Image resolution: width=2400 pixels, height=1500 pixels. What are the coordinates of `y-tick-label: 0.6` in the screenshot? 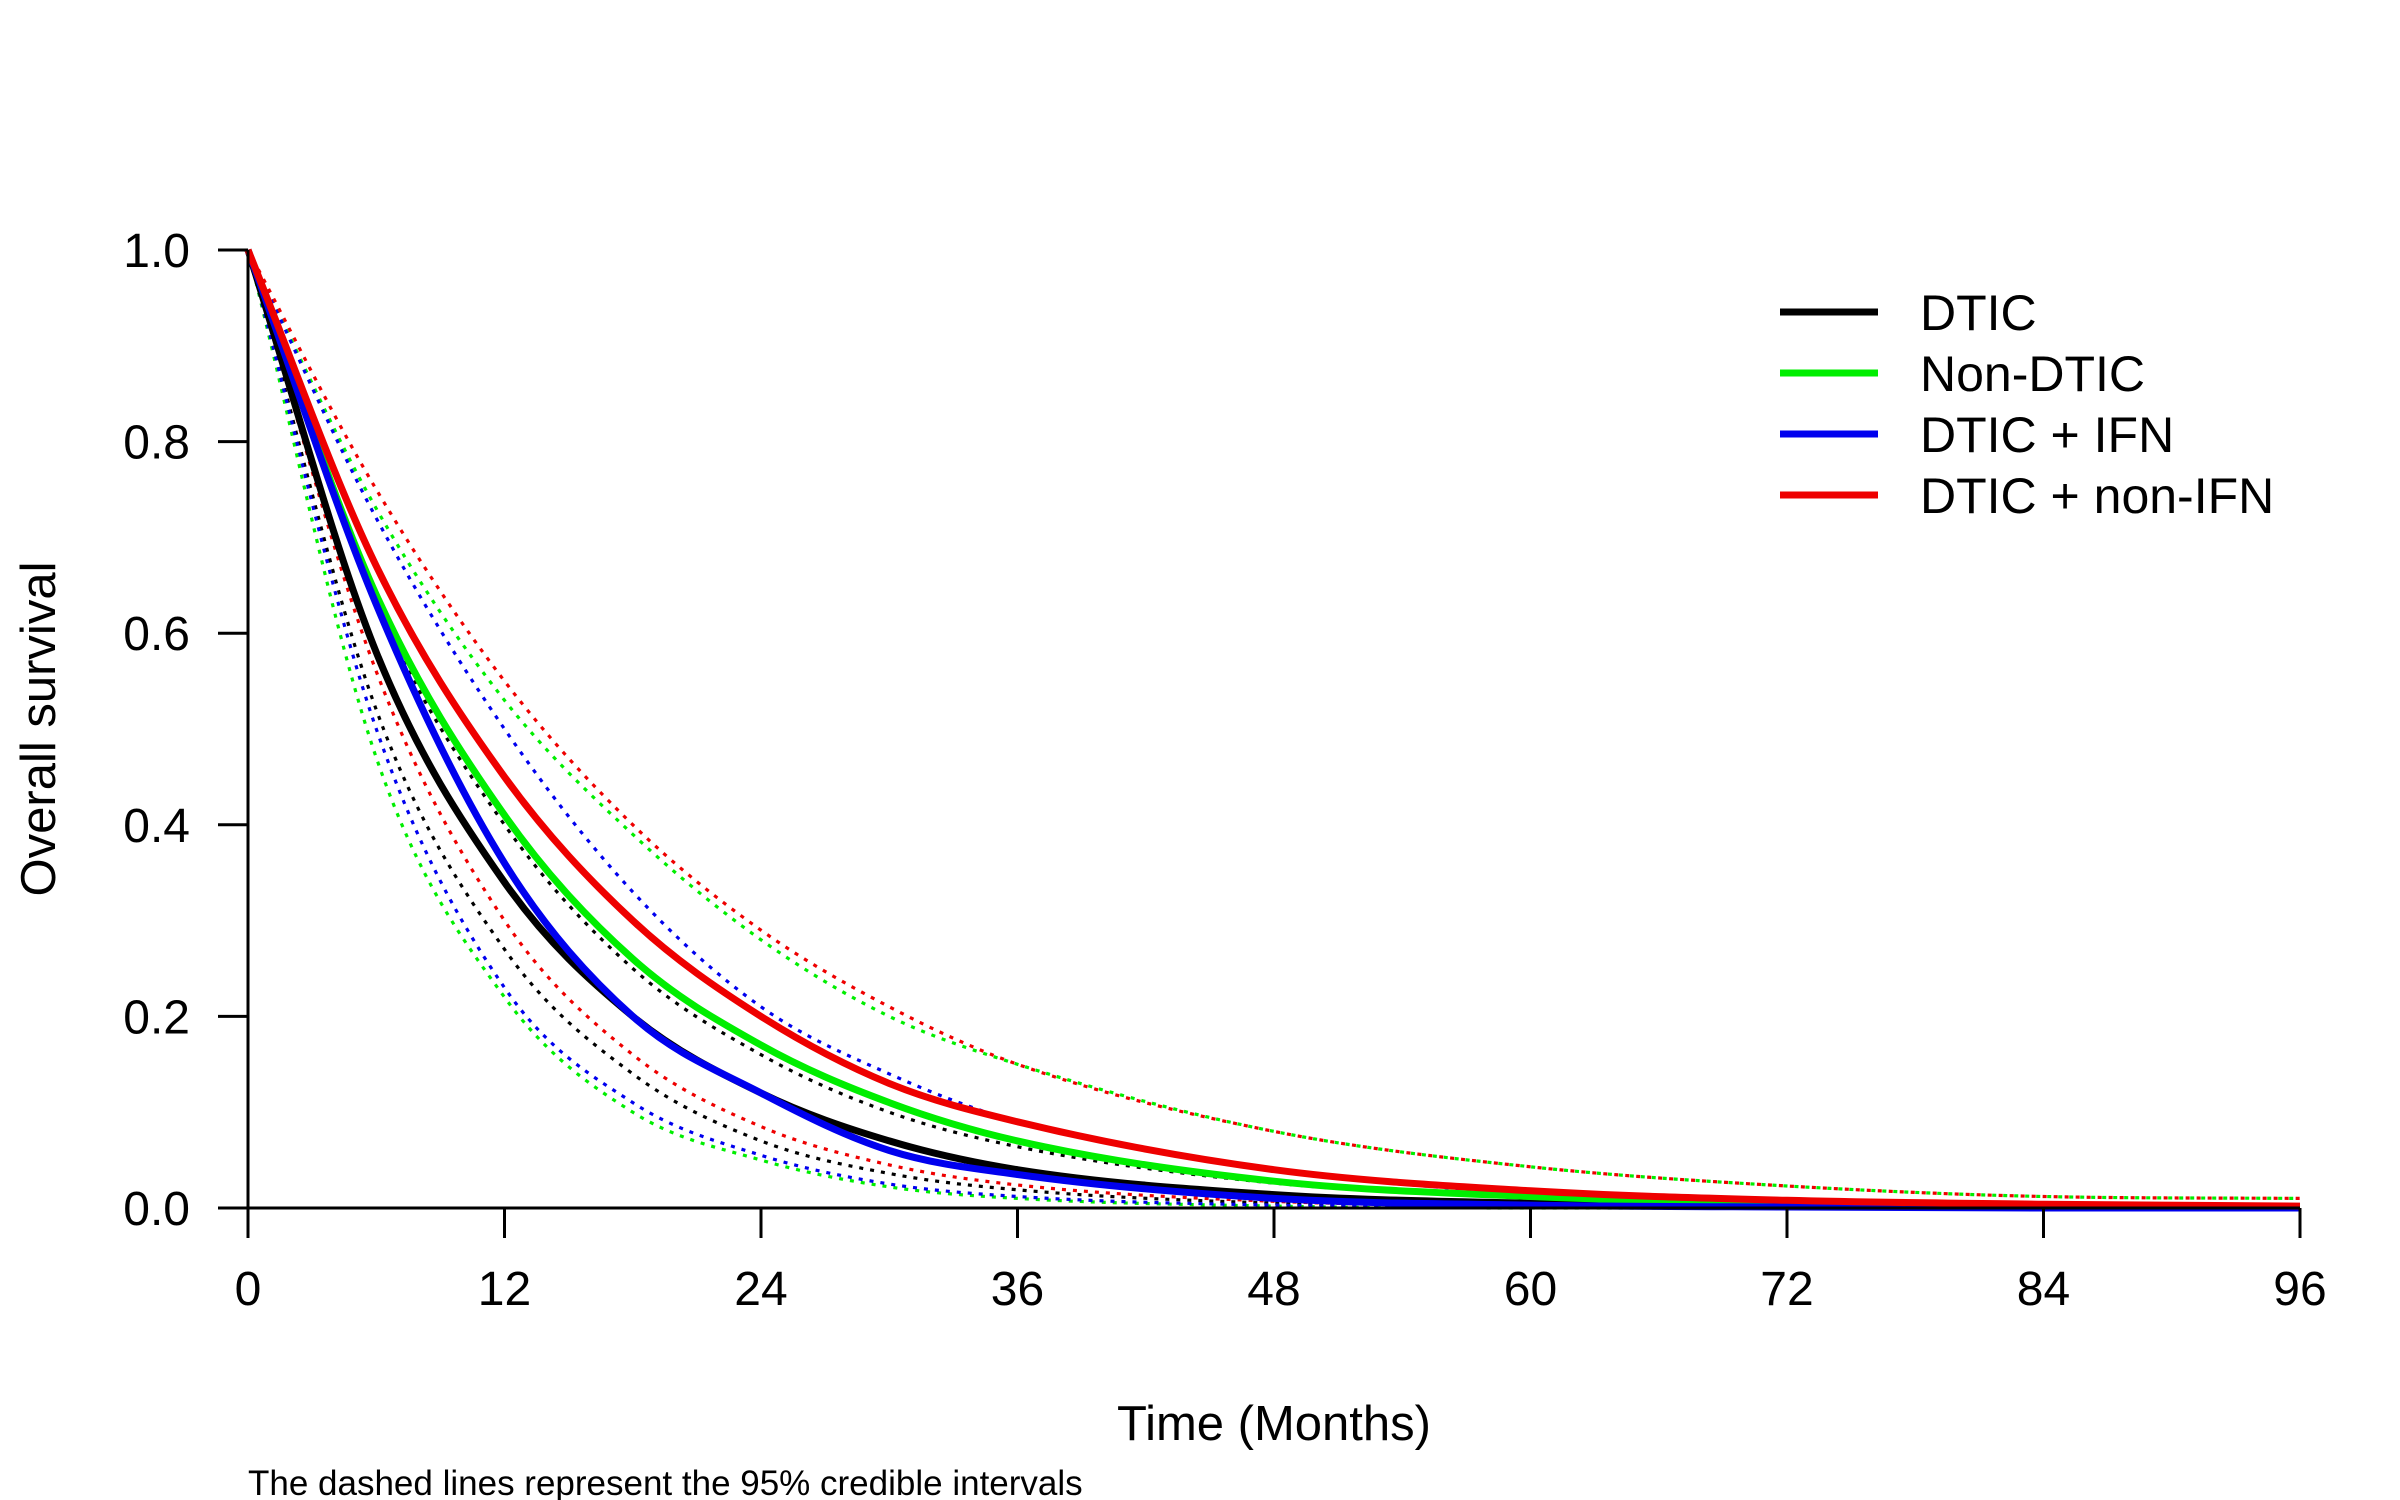 It's located at (156, 634).